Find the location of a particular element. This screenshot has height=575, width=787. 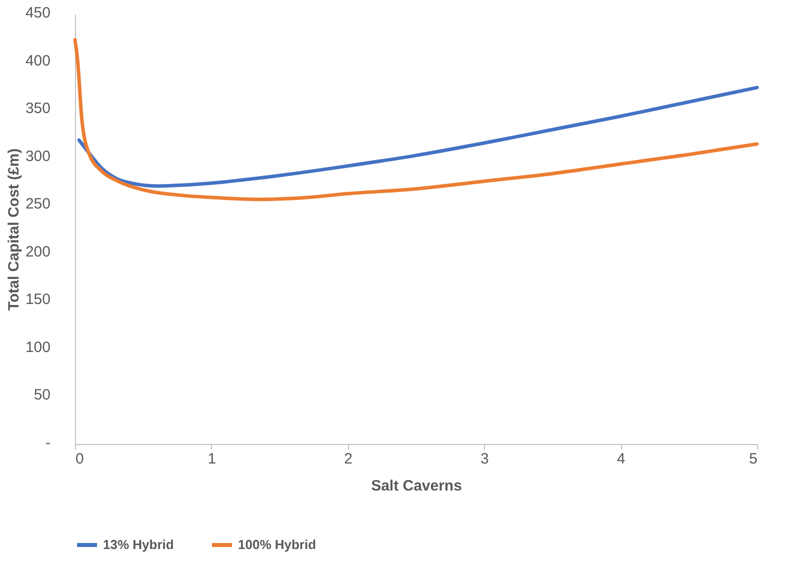

x-tick-label: 2 is located at coordinates (348, 459).